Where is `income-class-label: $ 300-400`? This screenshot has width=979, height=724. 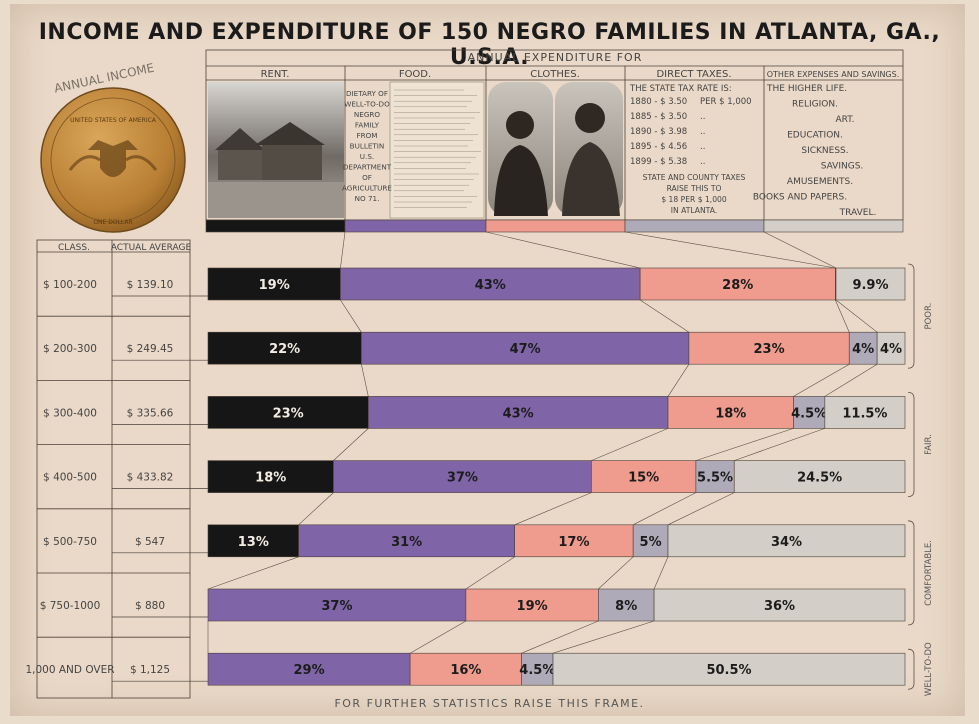 income-class-label: $ 300-400 is located at coordinates (70, 413).